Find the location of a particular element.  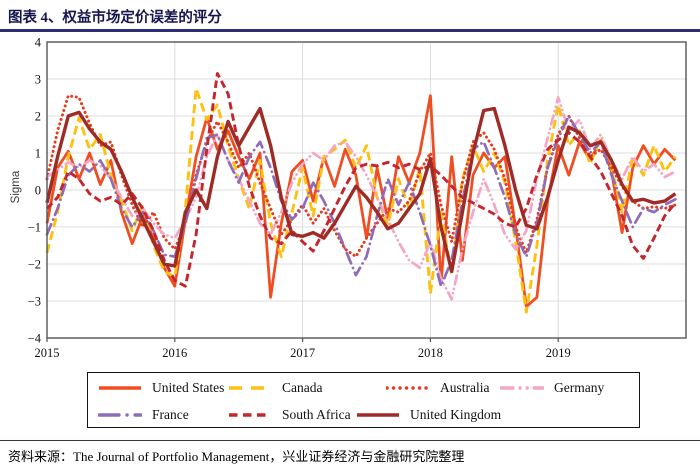

x-tick-label: 2019 is located at coordinates (558, 353).